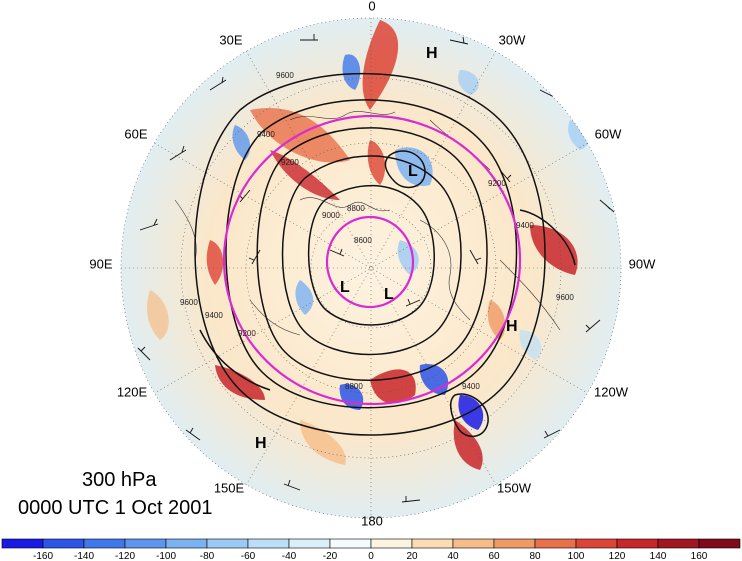  Describe the element at coordinates (642, 264) in the screenshot. I see `longitude-label-90w: 90W` at that location.